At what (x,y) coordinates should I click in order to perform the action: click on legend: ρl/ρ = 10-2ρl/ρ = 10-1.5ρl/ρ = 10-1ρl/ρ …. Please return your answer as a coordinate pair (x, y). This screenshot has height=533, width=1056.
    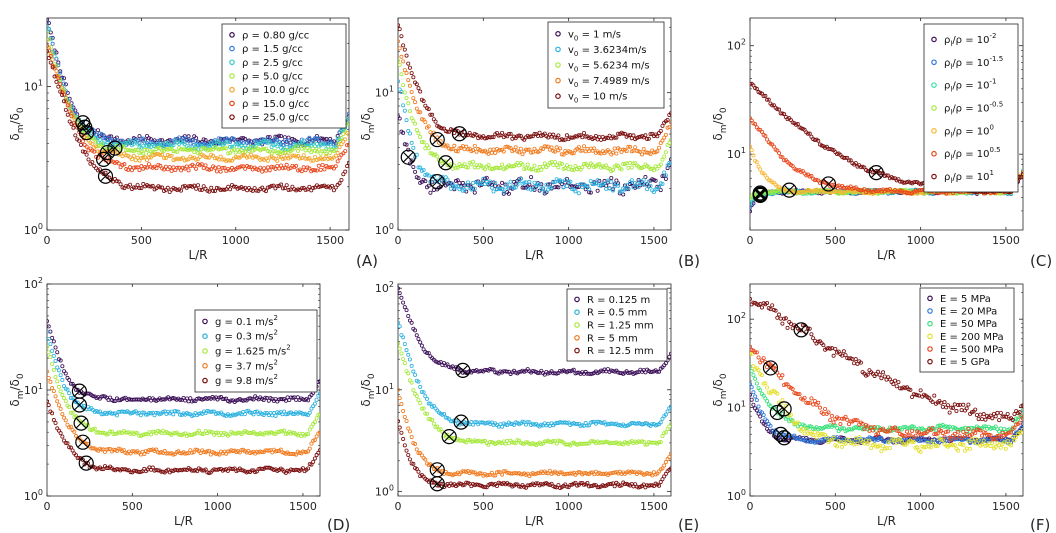
    Looking at the image, I should click on (971, 108).